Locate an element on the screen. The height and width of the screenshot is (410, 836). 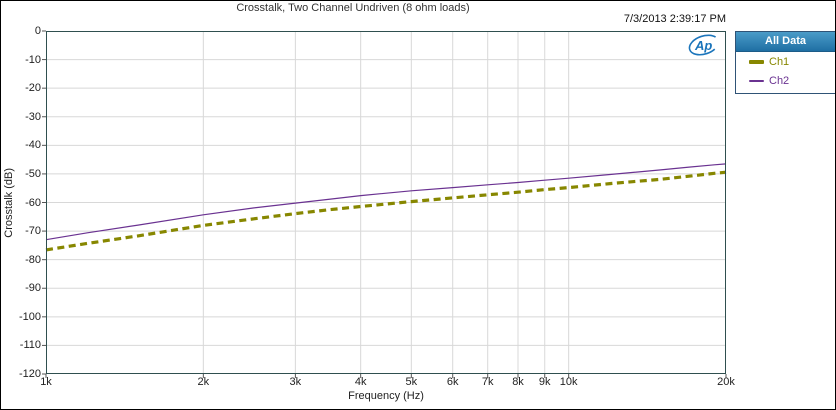
y-tick-label: -80 is located at coordinates (33, 259).